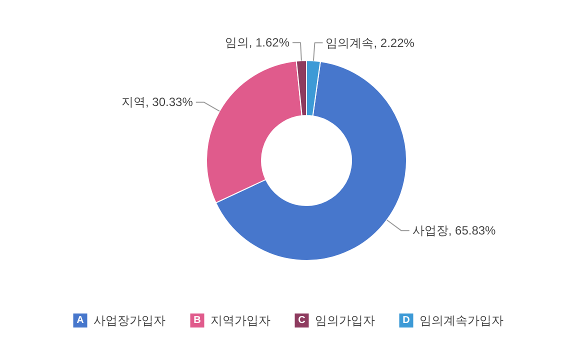 The width and height of the screenshot is (585, 357). Describe the element at coordinates (129, 321) in the screenshot. I see `legend-label: 사업장가입자` at that location.